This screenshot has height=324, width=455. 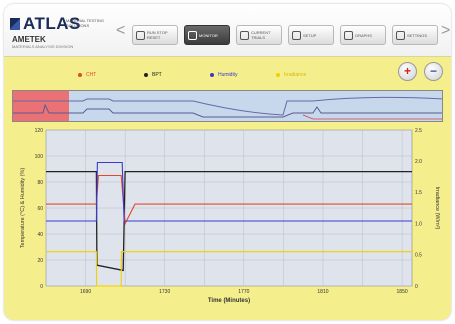 I want to click on y-tick-label: 80, so click(x=40, y=183).